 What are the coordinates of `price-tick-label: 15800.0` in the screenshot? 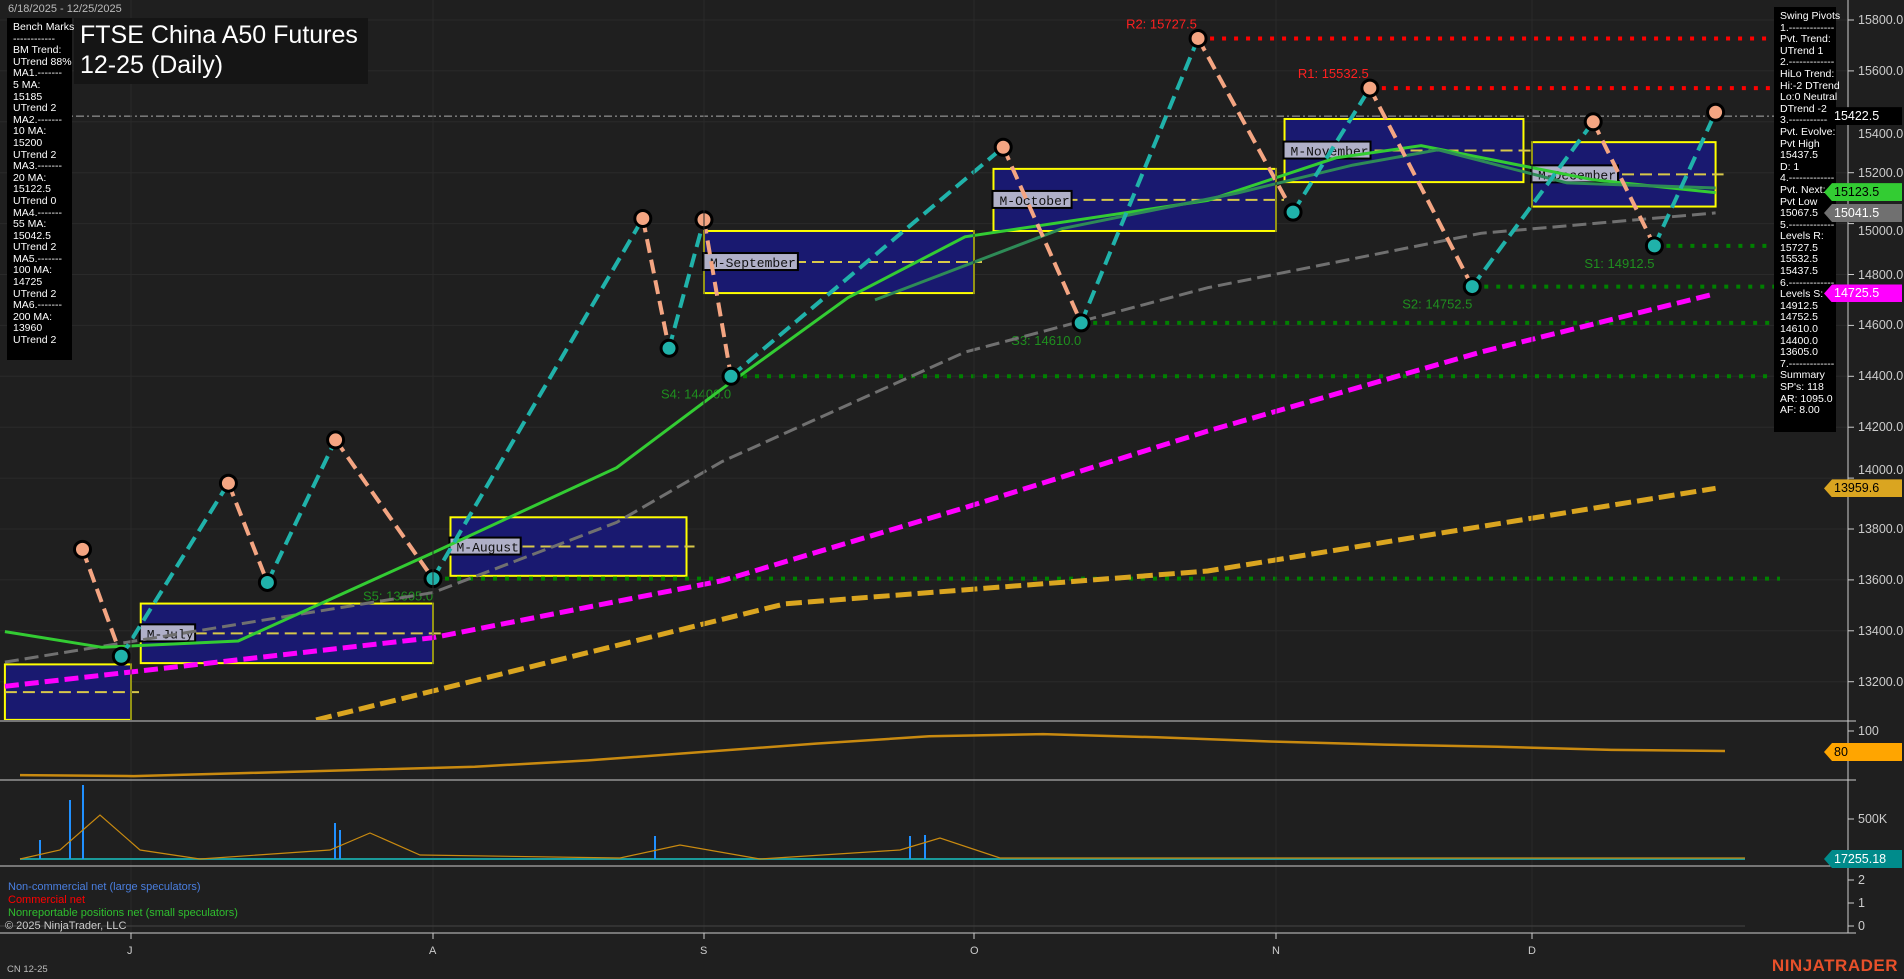 It's located at (1881, 20).